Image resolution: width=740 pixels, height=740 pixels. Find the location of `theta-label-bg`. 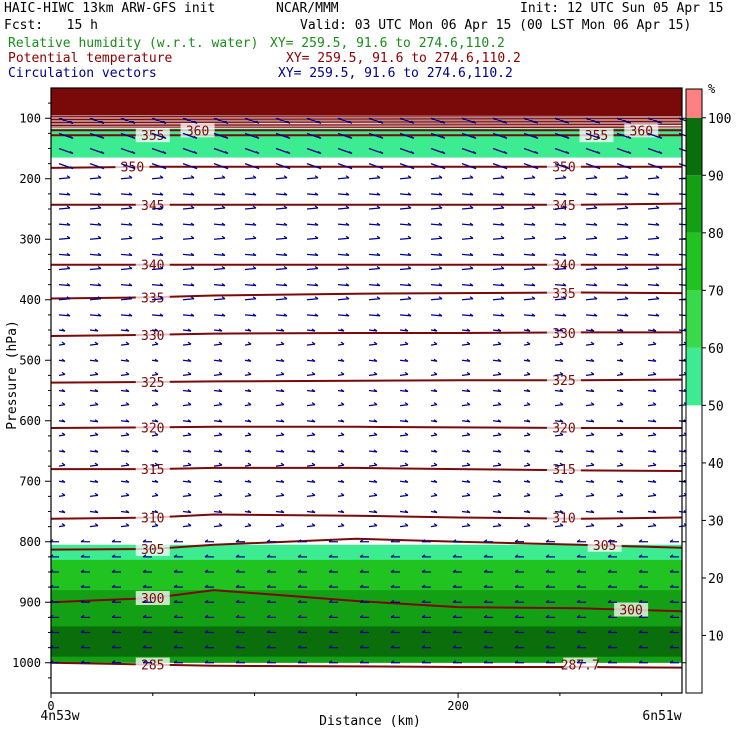

theta-label-bg is located at coordinates (152, 382).